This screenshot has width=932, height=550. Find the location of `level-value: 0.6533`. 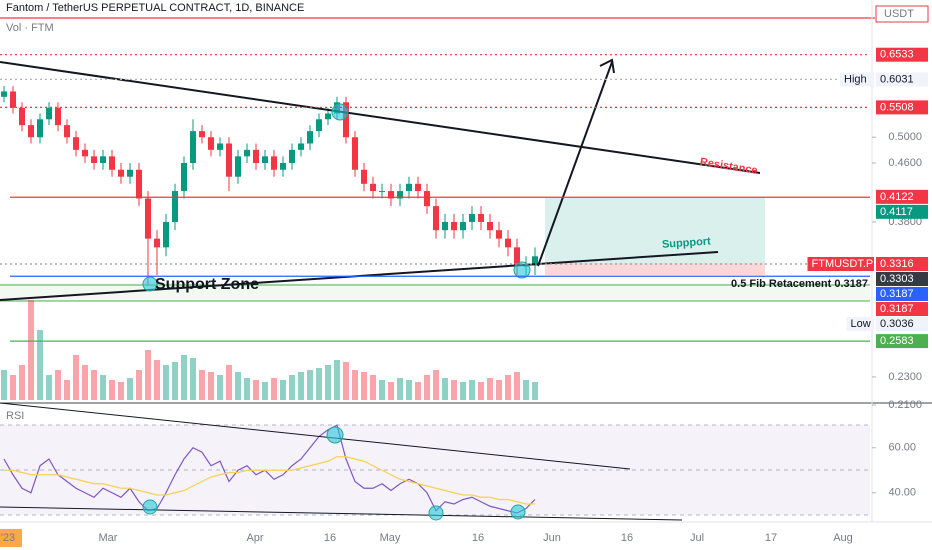

level-value: 0.6533 is located at coordinates (897, 55).